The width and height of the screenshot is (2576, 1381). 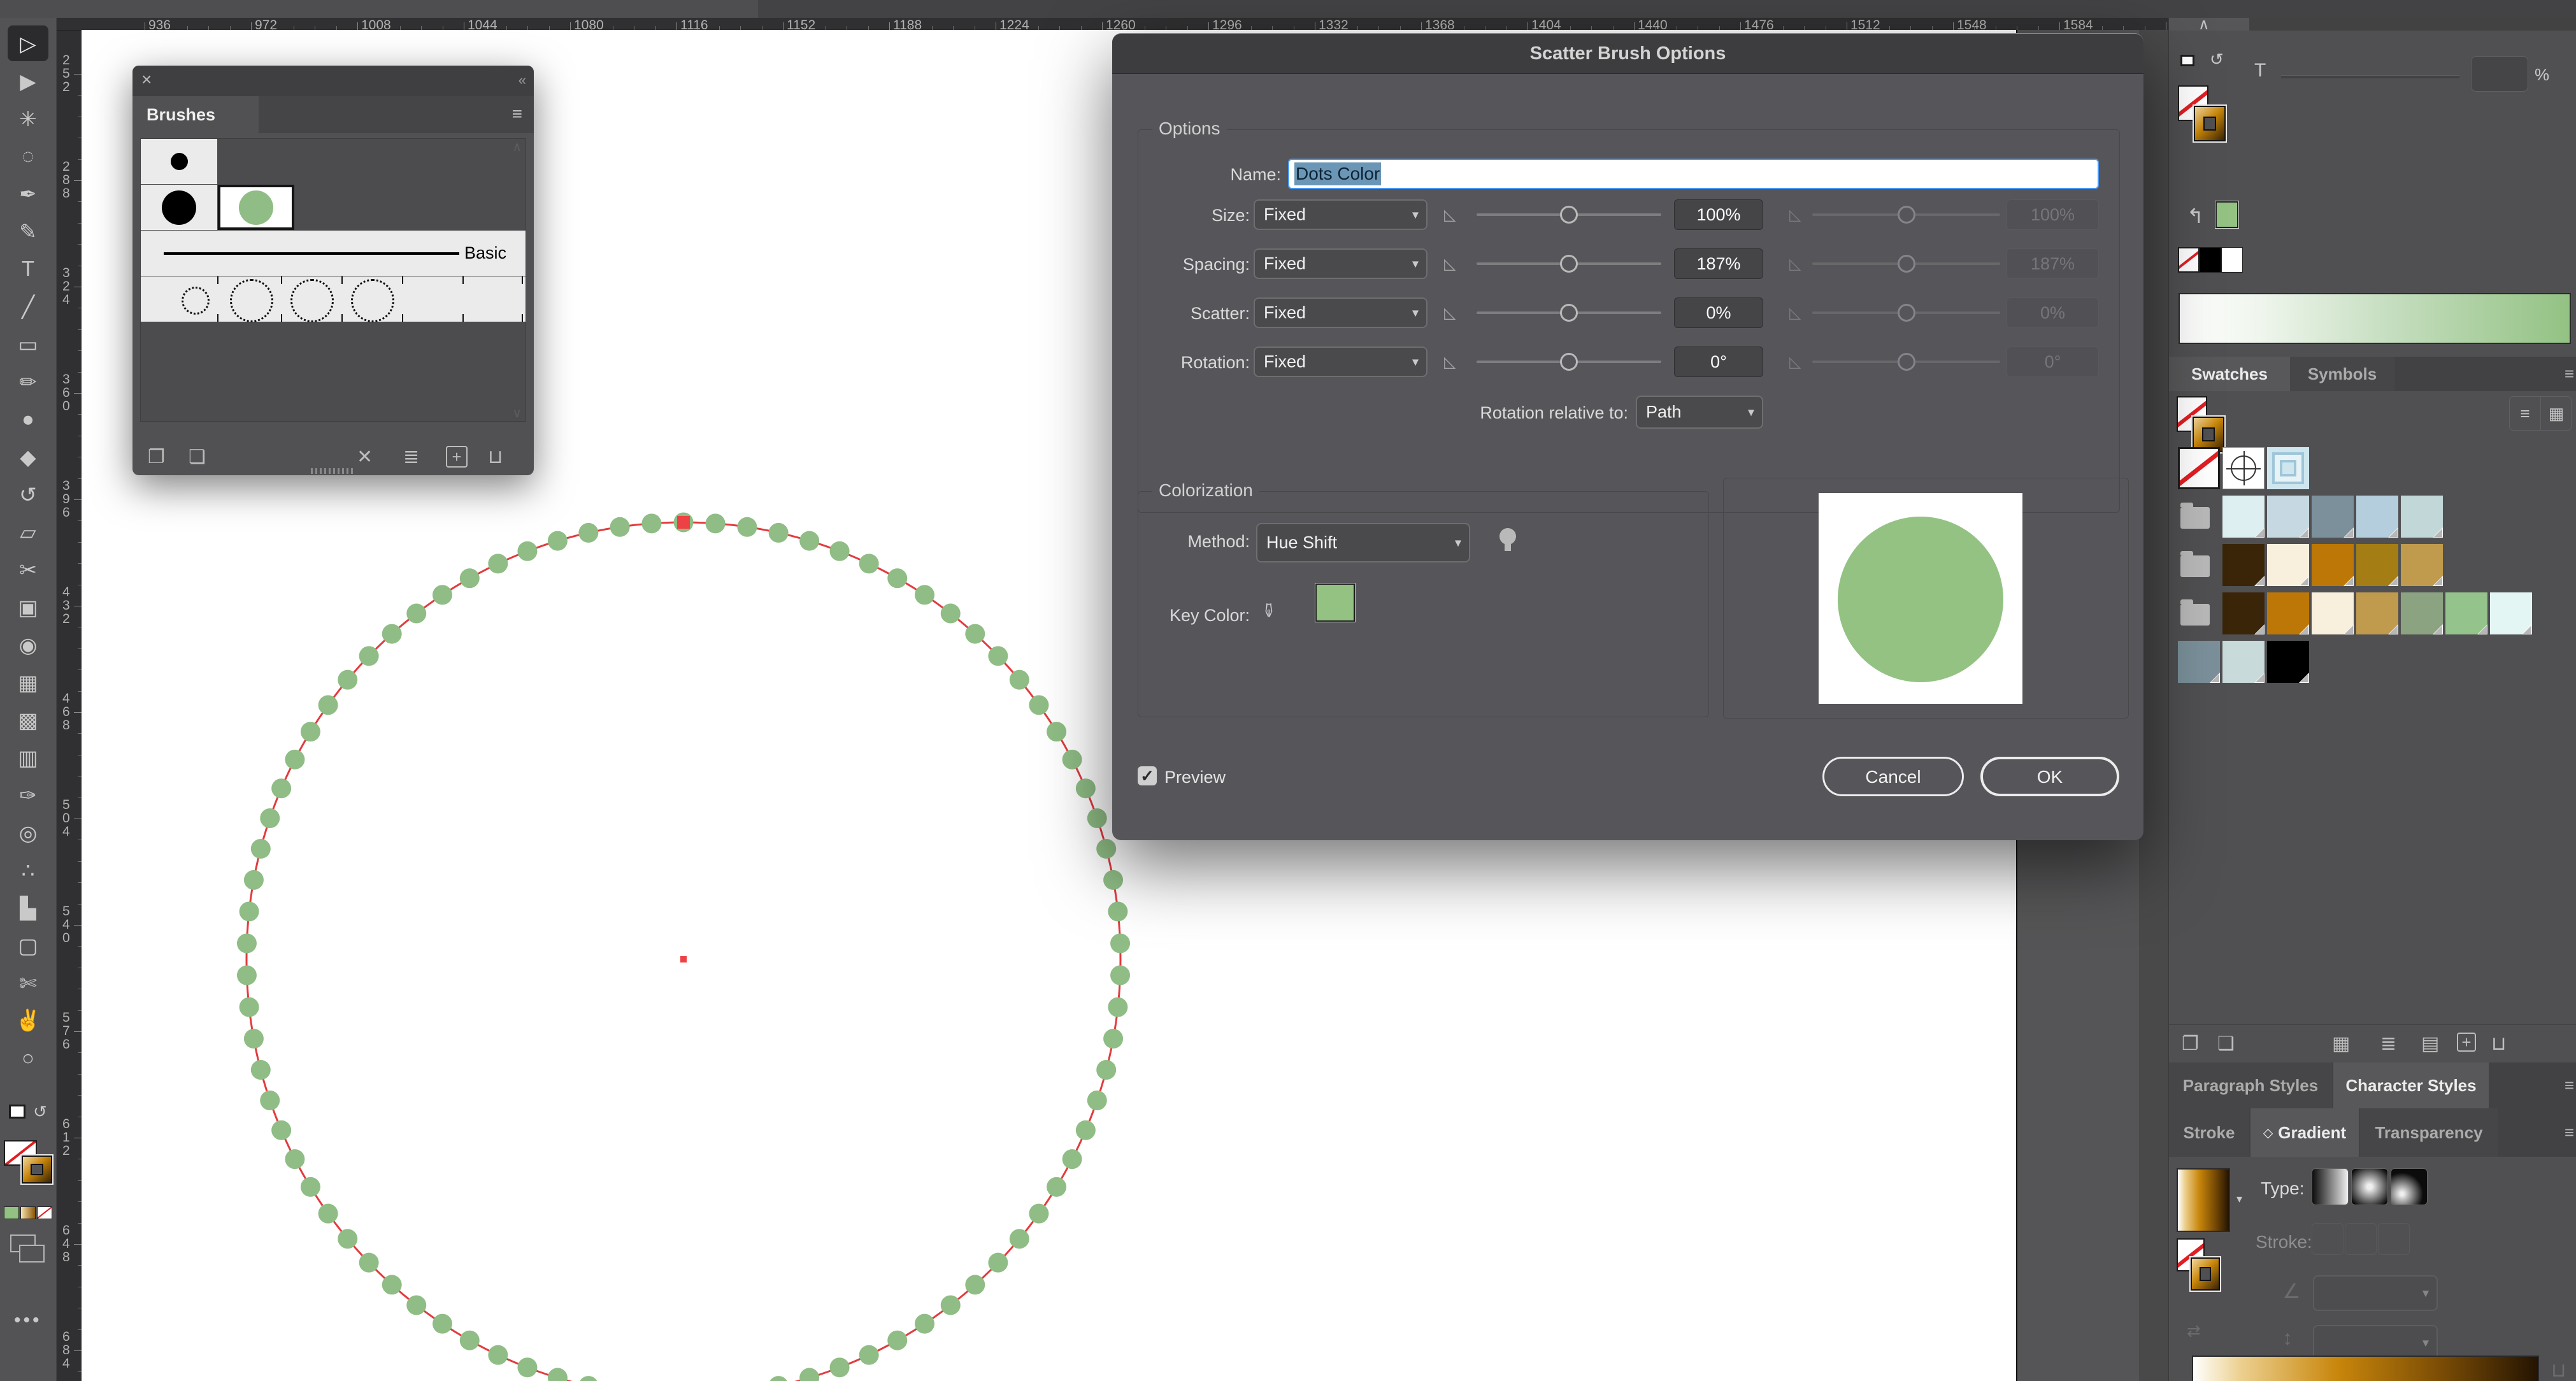 I want to click on swap-fill-stroke-icon: ↺, so click(x=40, y=1111).